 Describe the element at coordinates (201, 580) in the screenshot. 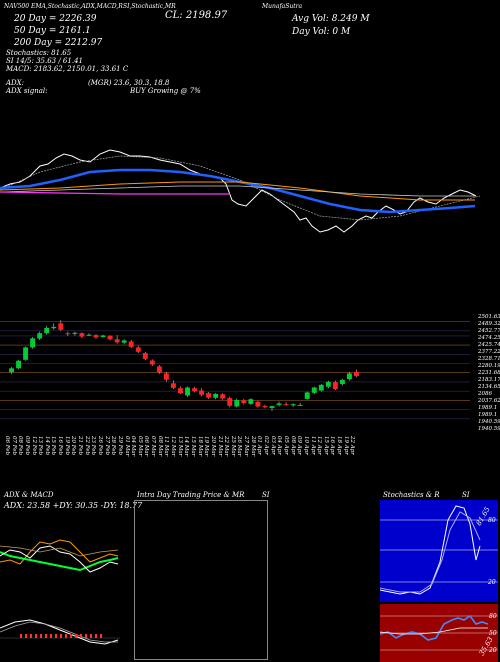

I see `intraday-panel` at that location.